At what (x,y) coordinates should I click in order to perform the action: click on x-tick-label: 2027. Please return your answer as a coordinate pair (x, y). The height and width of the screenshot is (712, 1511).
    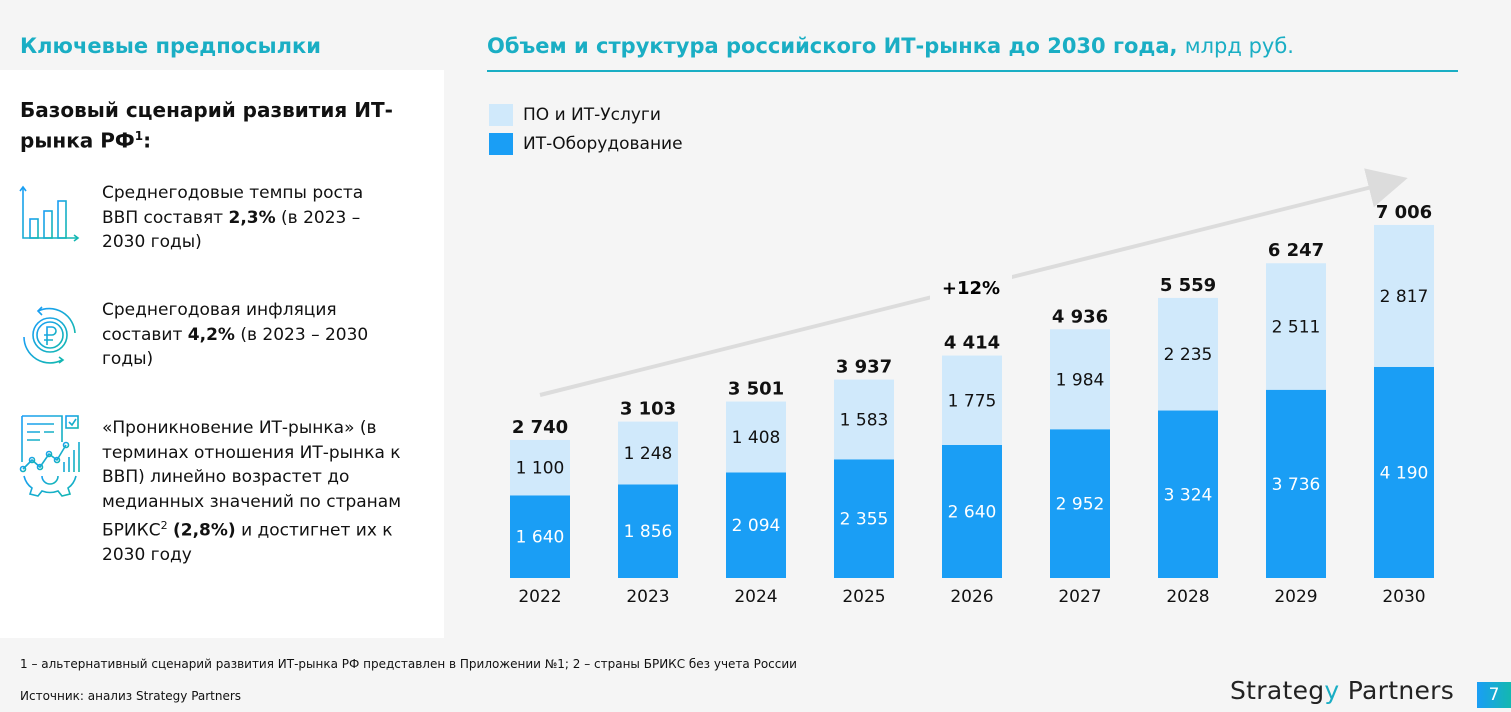
    Looking at the image, I should click on (1079, 597).